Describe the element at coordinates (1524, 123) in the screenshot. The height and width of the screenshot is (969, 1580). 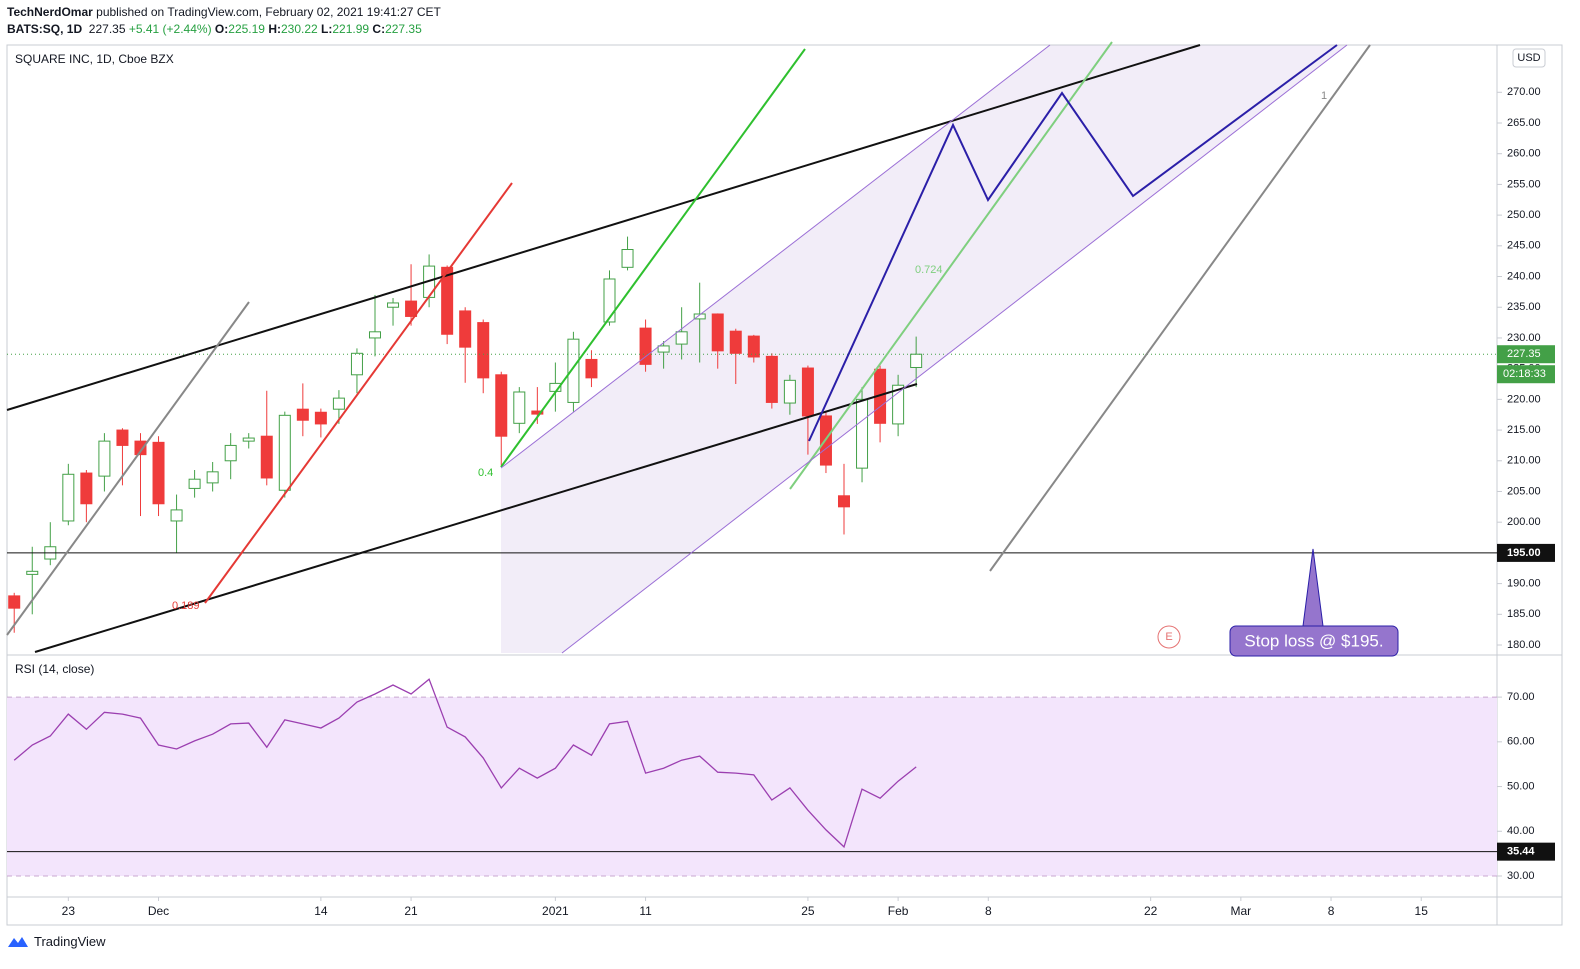
I see `y-tick-label: 265.00` at that location.